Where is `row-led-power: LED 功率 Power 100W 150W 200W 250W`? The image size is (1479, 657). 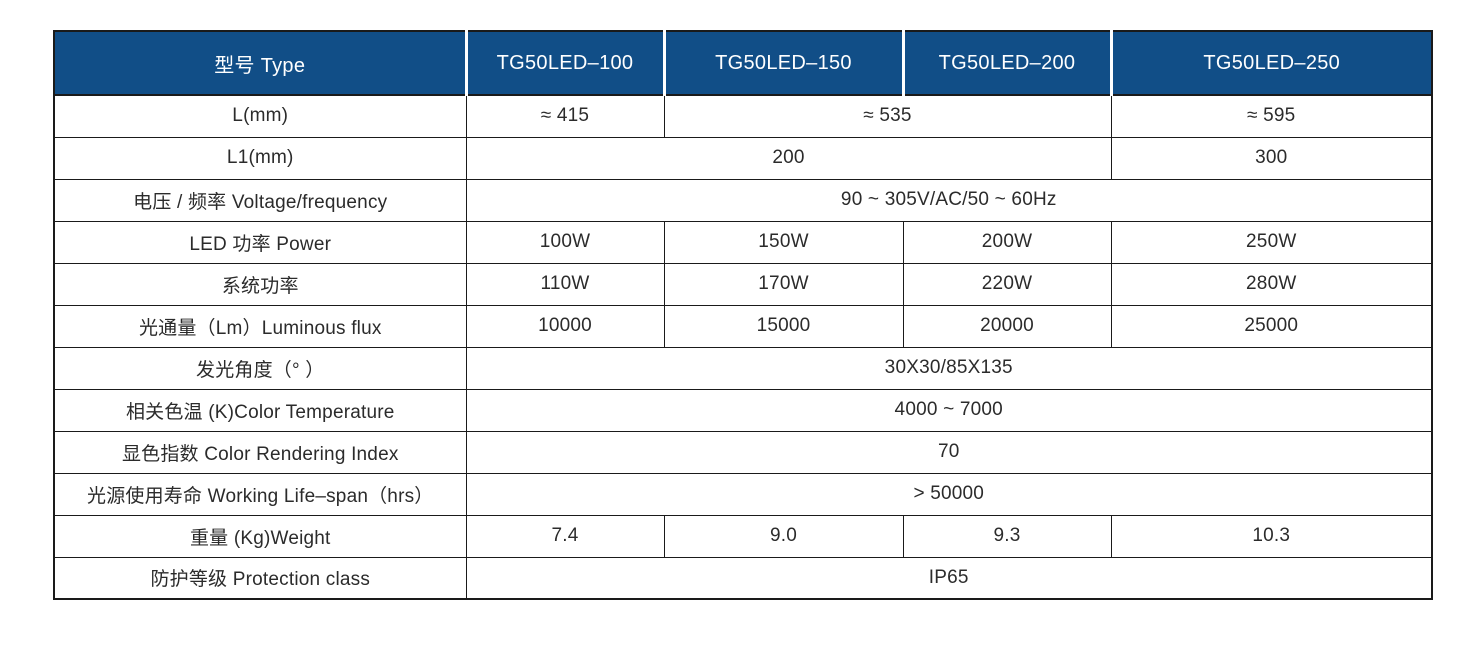 row-led-power: LED 功率 Power 100W 150W 200W 250W is located at coordinates (743, 242).